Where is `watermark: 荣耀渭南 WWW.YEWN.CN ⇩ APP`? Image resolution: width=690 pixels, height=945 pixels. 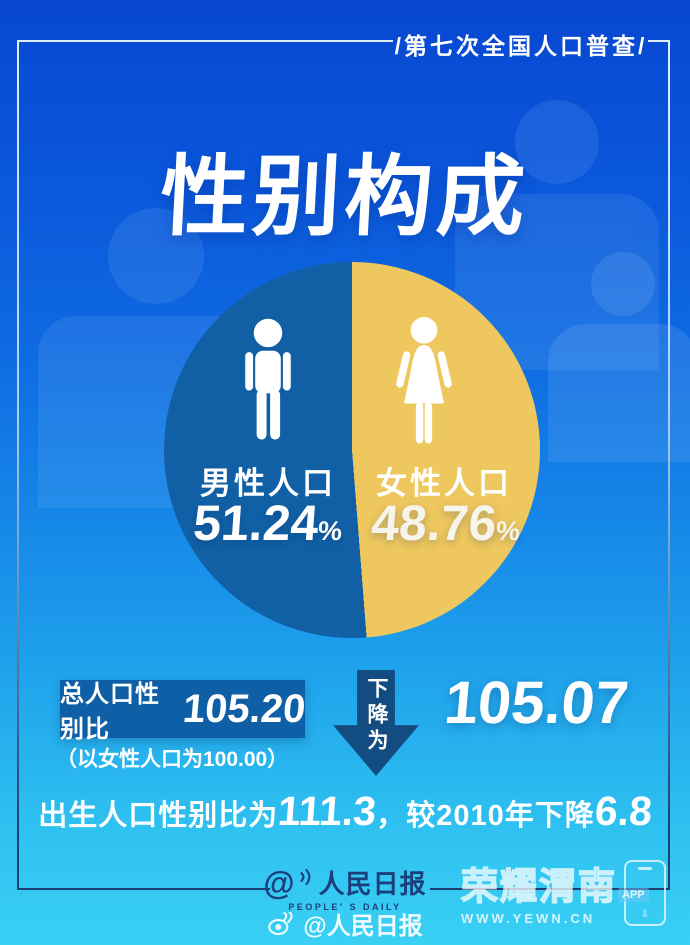 watermark: 荣耀渭南 WWW.YEWN.CN ⇩ APP is located at coordinates (563, 893).